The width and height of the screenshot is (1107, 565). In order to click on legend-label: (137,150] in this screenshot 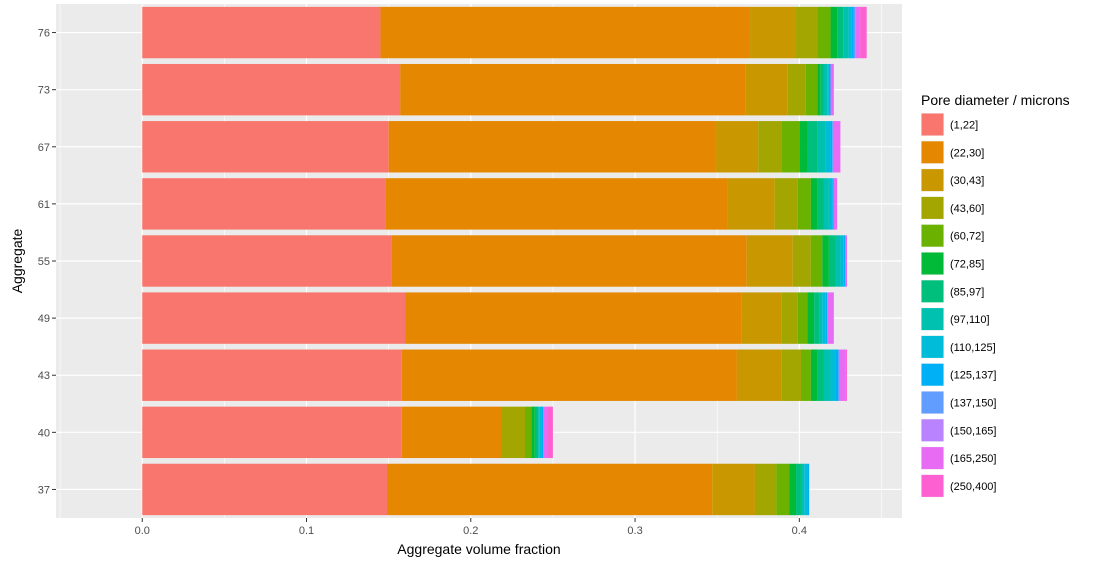, I will do `click(973, 404)`.